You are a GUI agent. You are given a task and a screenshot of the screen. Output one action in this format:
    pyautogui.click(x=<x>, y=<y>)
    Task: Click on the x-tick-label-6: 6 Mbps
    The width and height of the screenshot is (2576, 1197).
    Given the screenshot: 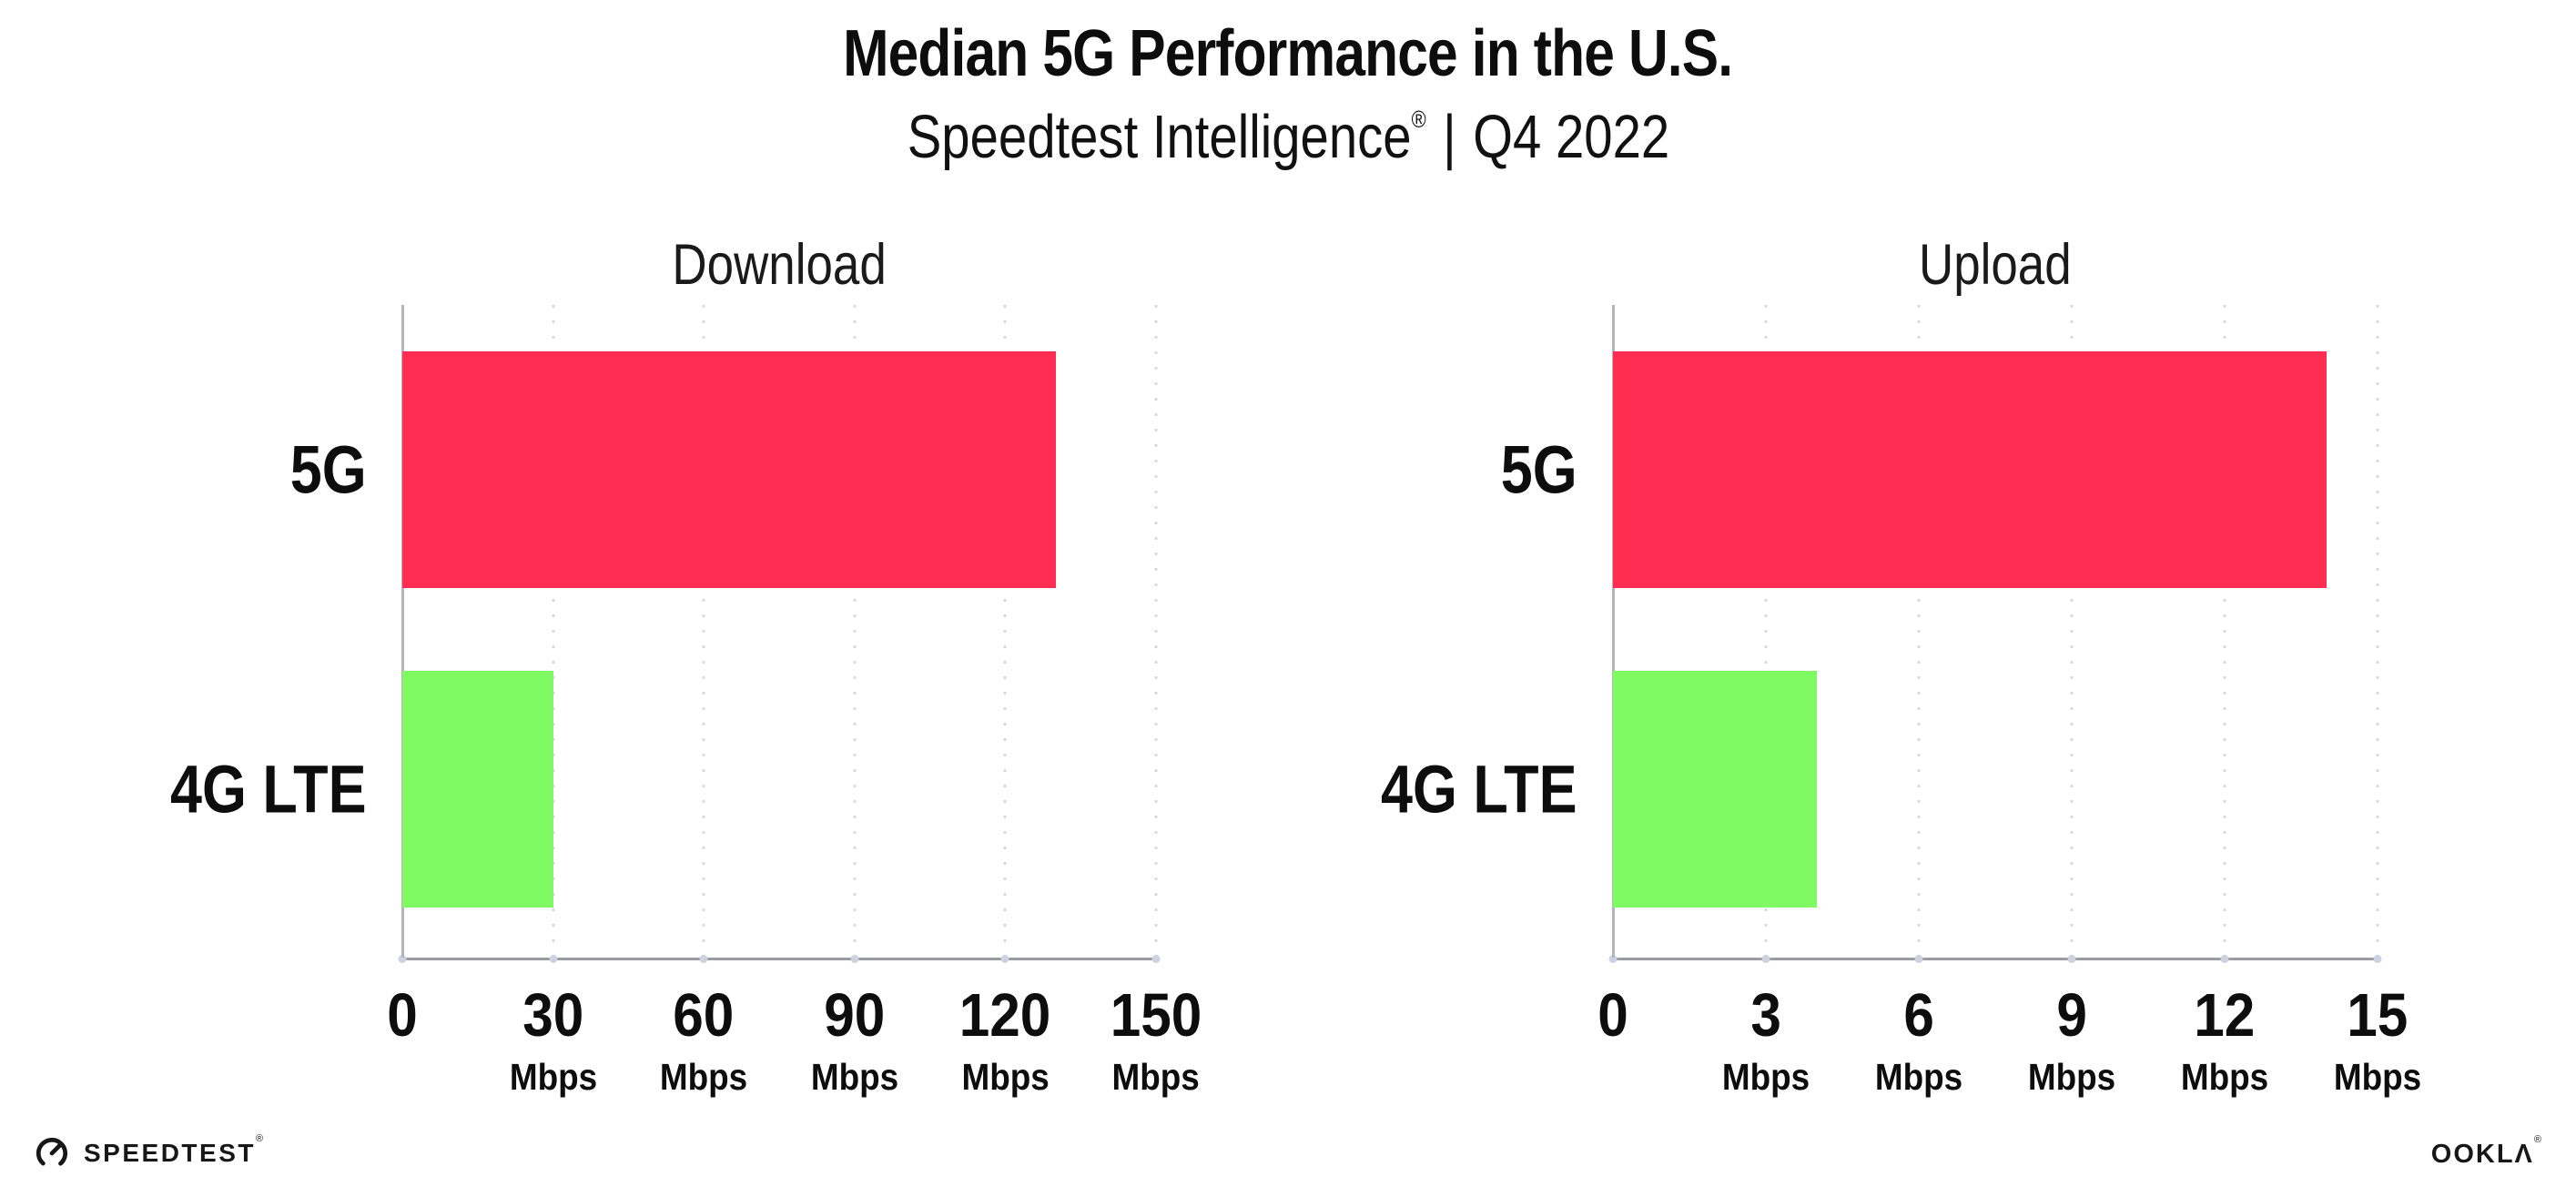 What is the action you would take?
    pyautogui.click(x=1918, y=1040)
    